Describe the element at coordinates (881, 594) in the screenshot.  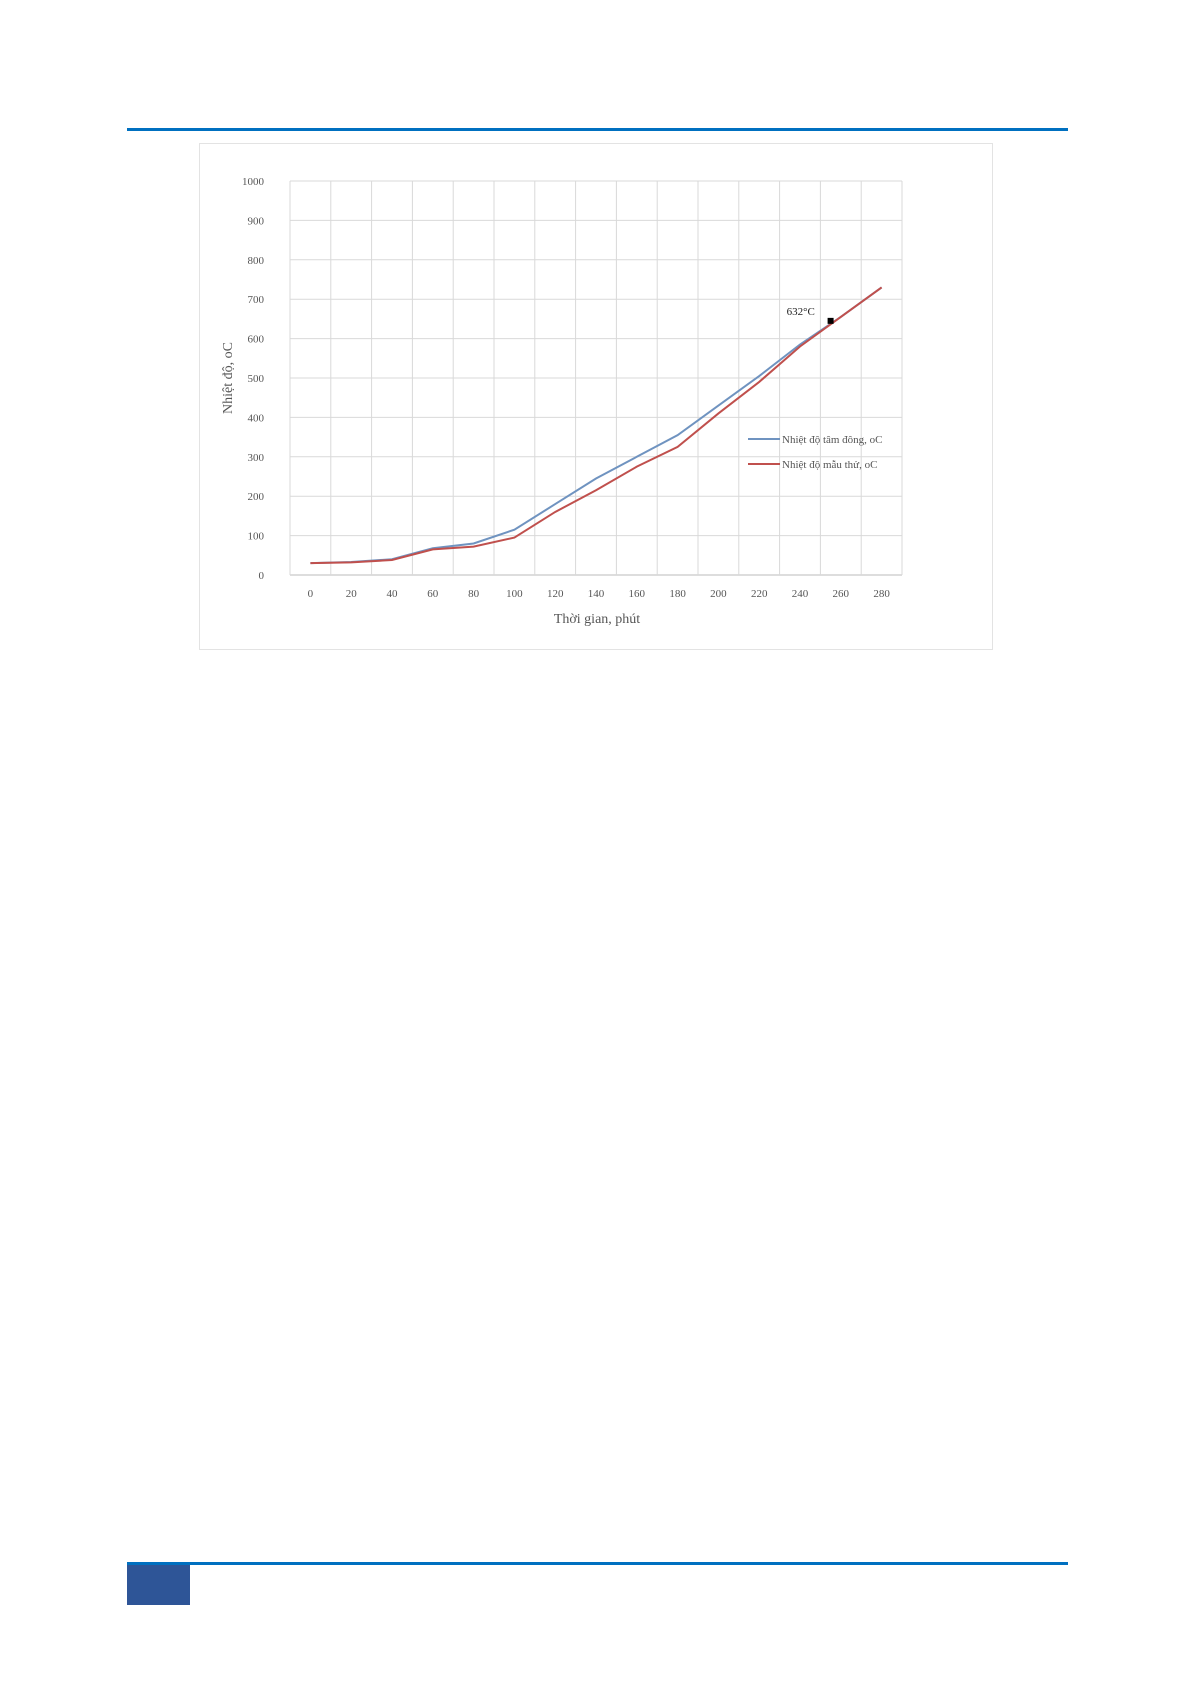
I see `x-tick-label: 280` at that location.